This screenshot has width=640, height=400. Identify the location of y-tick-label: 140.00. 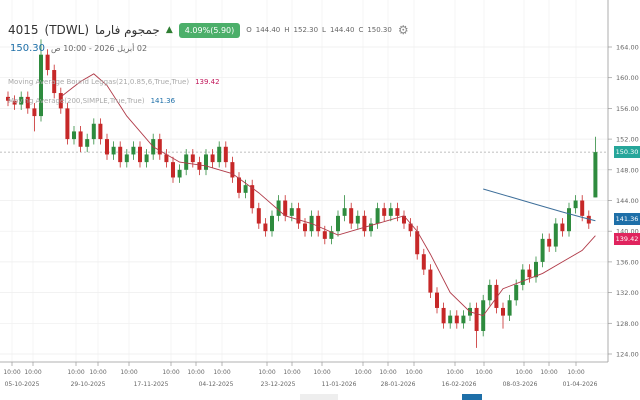
(627, 232).